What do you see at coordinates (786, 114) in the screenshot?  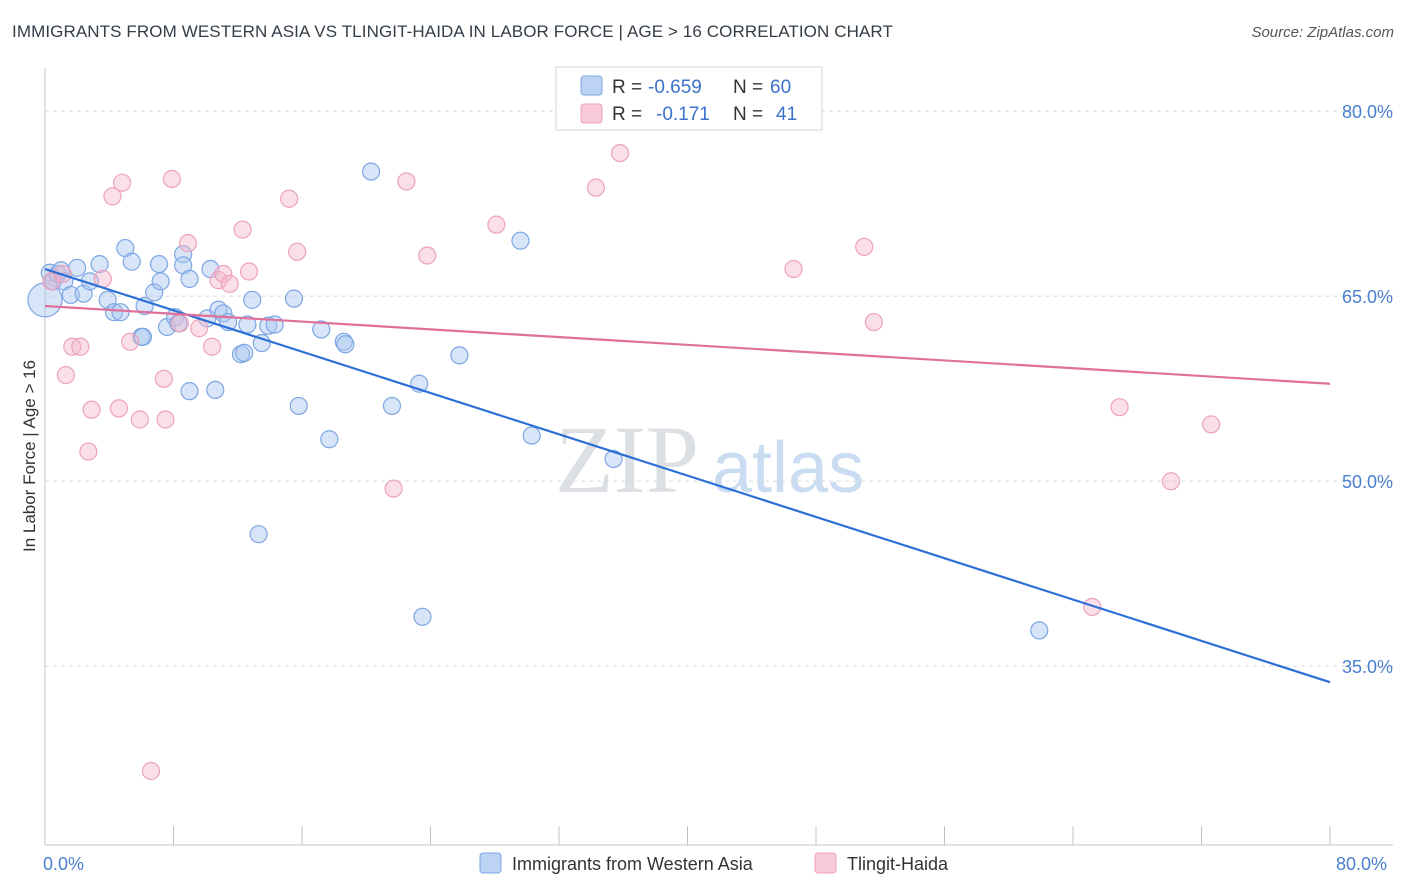 I see `legend-n-value-pink: 41` at bounding box center [786, 114].